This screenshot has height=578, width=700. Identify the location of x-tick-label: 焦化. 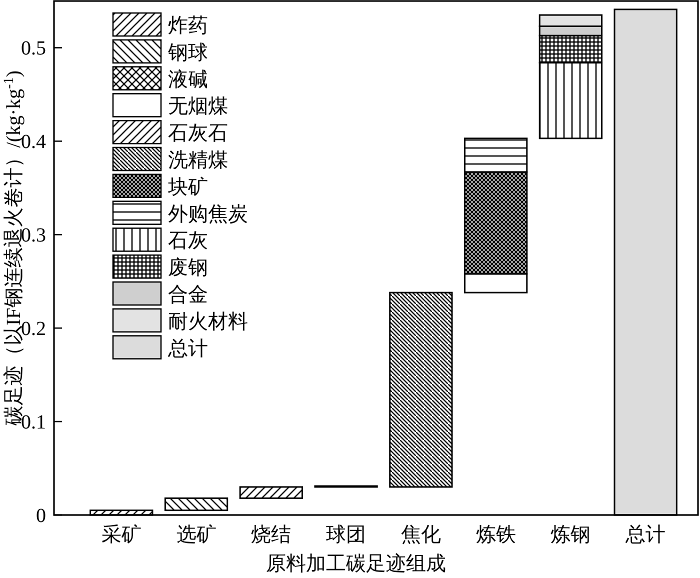
(420, 535).